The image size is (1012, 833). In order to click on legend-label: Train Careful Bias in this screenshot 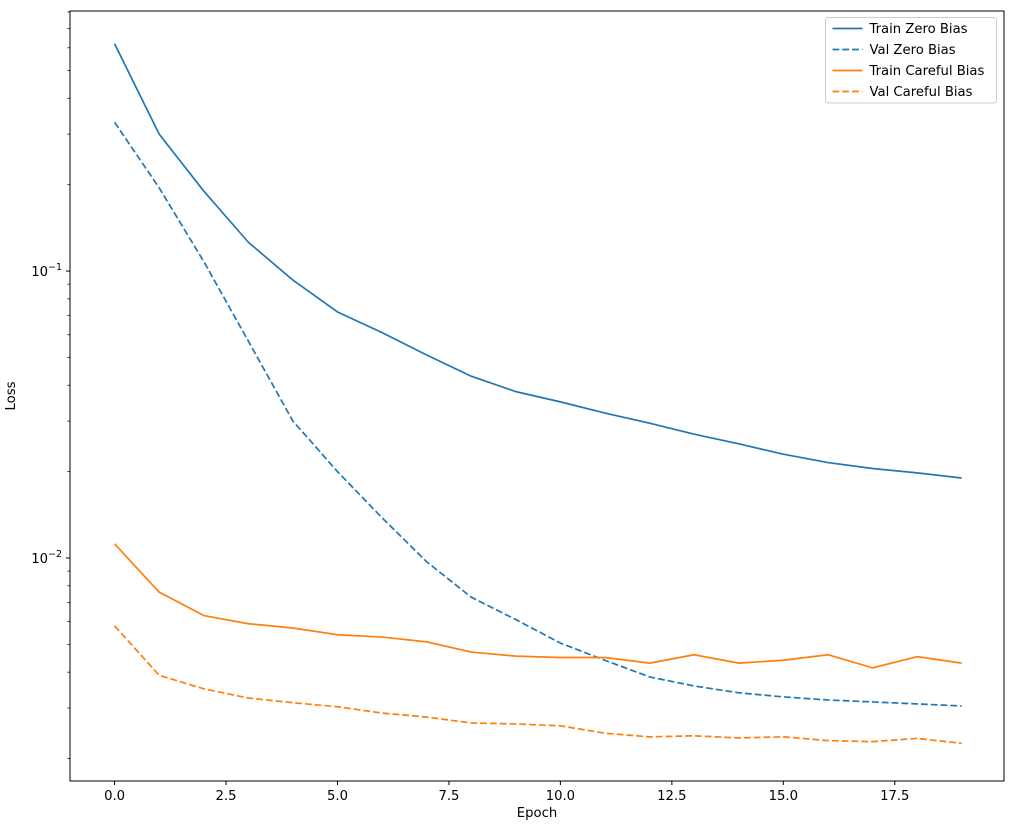, I will do `click(927, 71)`.